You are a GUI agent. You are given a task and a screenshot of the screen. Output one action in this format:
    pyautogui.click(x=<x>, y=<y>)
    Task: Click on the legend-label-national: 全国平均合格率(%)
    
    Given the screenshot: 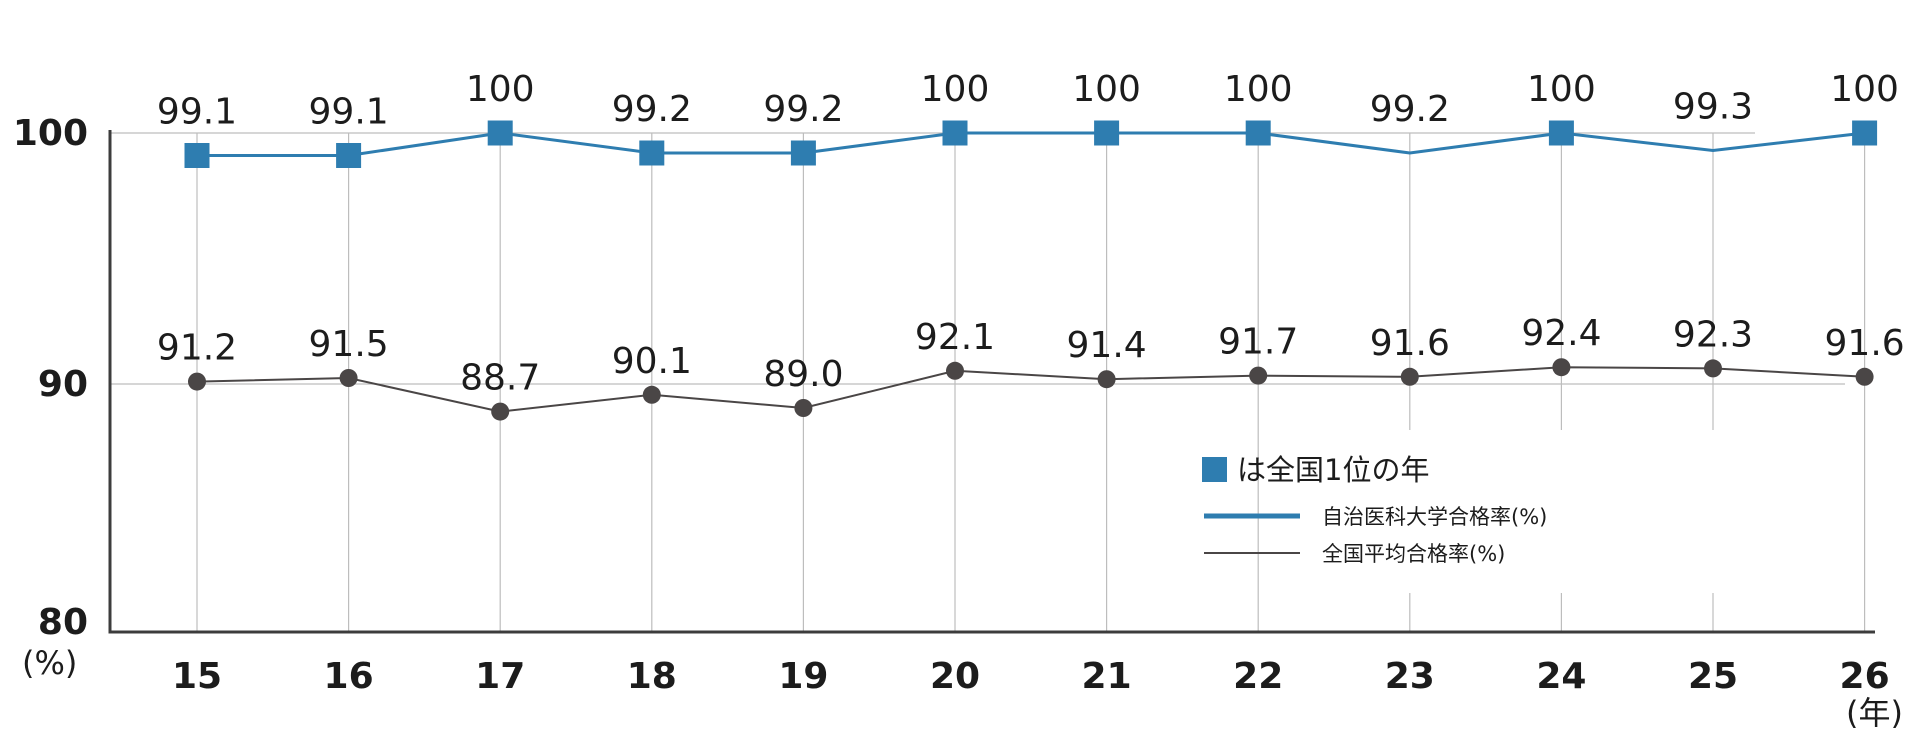 What is the action you would take?
    pyautogui.click(x=1413, y=554)
    